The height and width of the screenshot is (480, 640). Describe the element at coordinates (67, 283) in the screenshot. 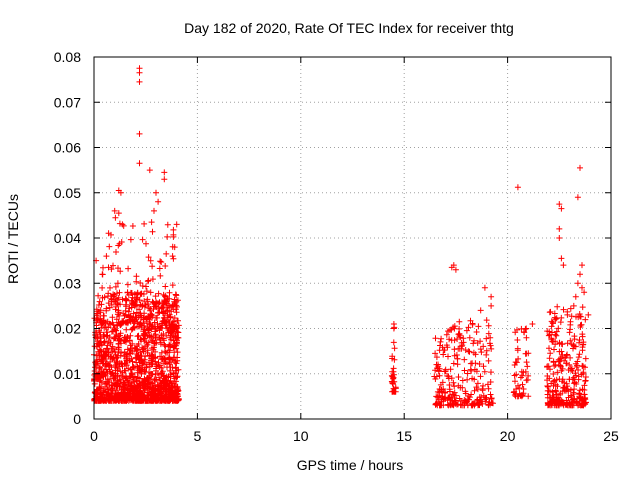

I see `y-tick-label: 0.03` at that location.